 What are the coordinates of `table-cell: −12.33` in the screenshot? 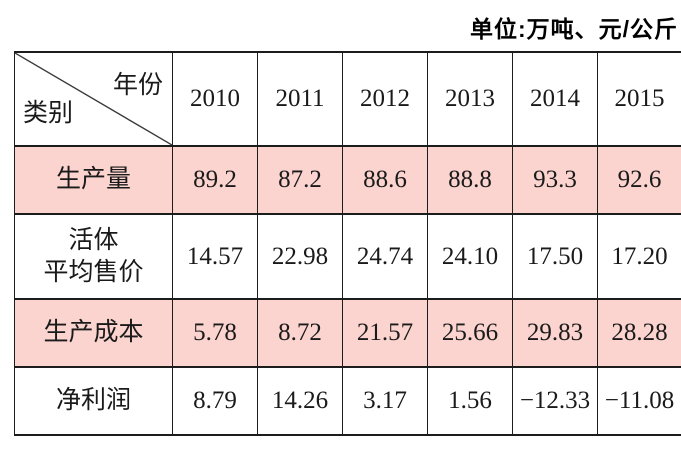 It's located at (555, 401).